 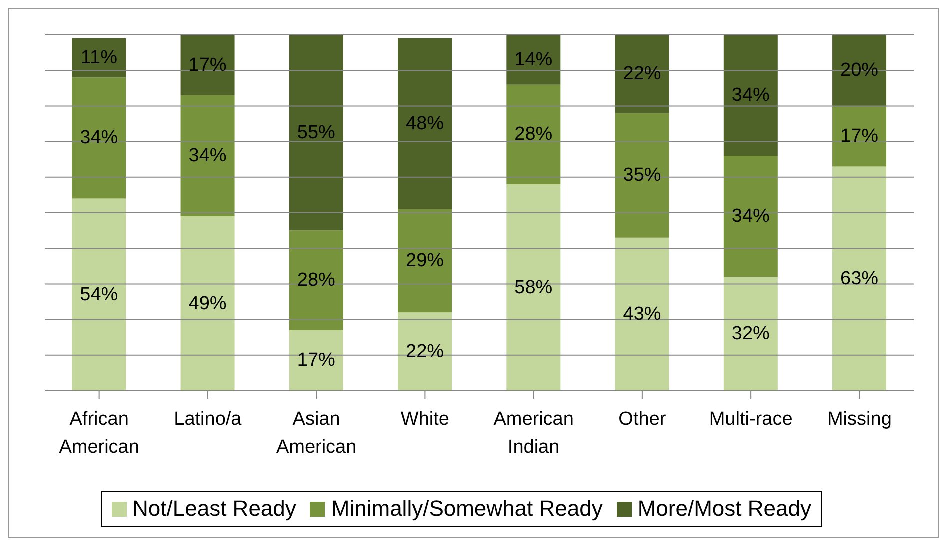 I want to click on data-label: 32%, so click(x=751, y=334).